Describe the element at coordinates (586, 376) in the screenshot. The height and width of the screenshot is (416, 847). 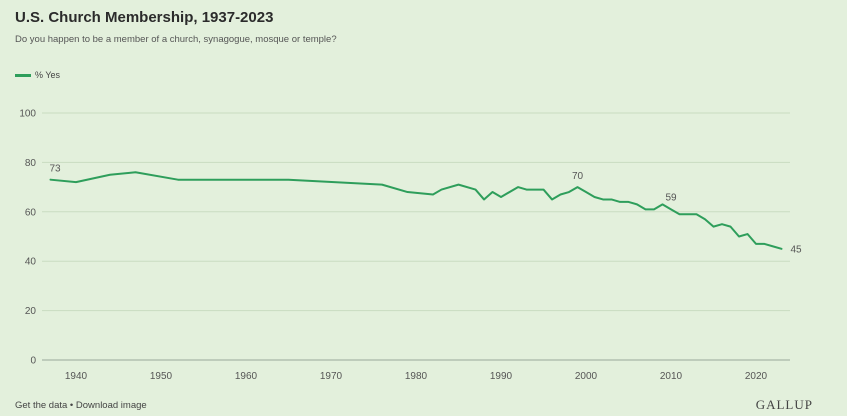
I see `x-tick-label: 2000` at that location.